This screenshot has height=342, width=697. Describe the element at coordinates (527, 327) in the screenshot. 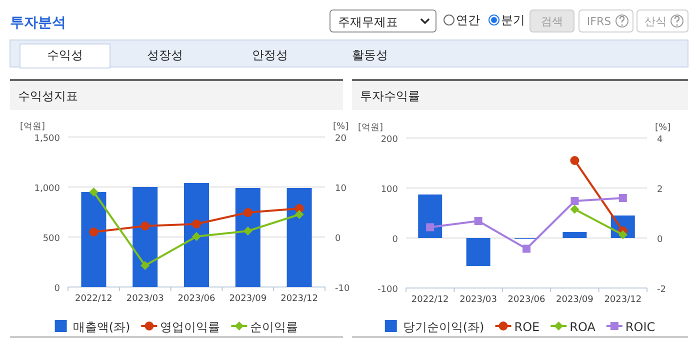

I see `legend-label: ROE` at that location.